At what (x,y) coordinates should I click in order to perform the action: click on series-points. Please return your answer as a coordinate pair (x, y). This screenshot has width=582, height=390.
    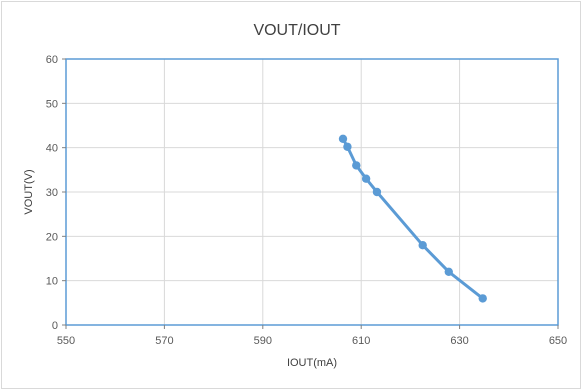
    Looking at the image, I should click on (412, 218).